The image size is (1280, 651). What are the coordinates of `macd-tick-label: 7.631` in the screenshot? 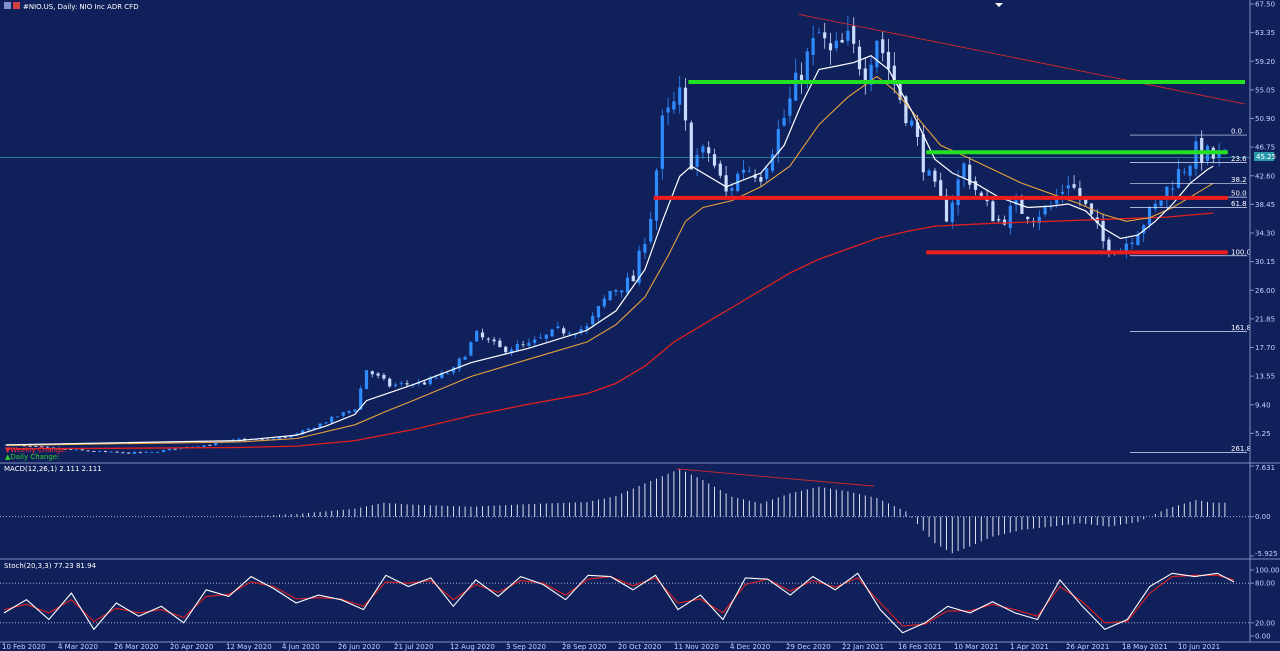 It's located at (1265, 468).